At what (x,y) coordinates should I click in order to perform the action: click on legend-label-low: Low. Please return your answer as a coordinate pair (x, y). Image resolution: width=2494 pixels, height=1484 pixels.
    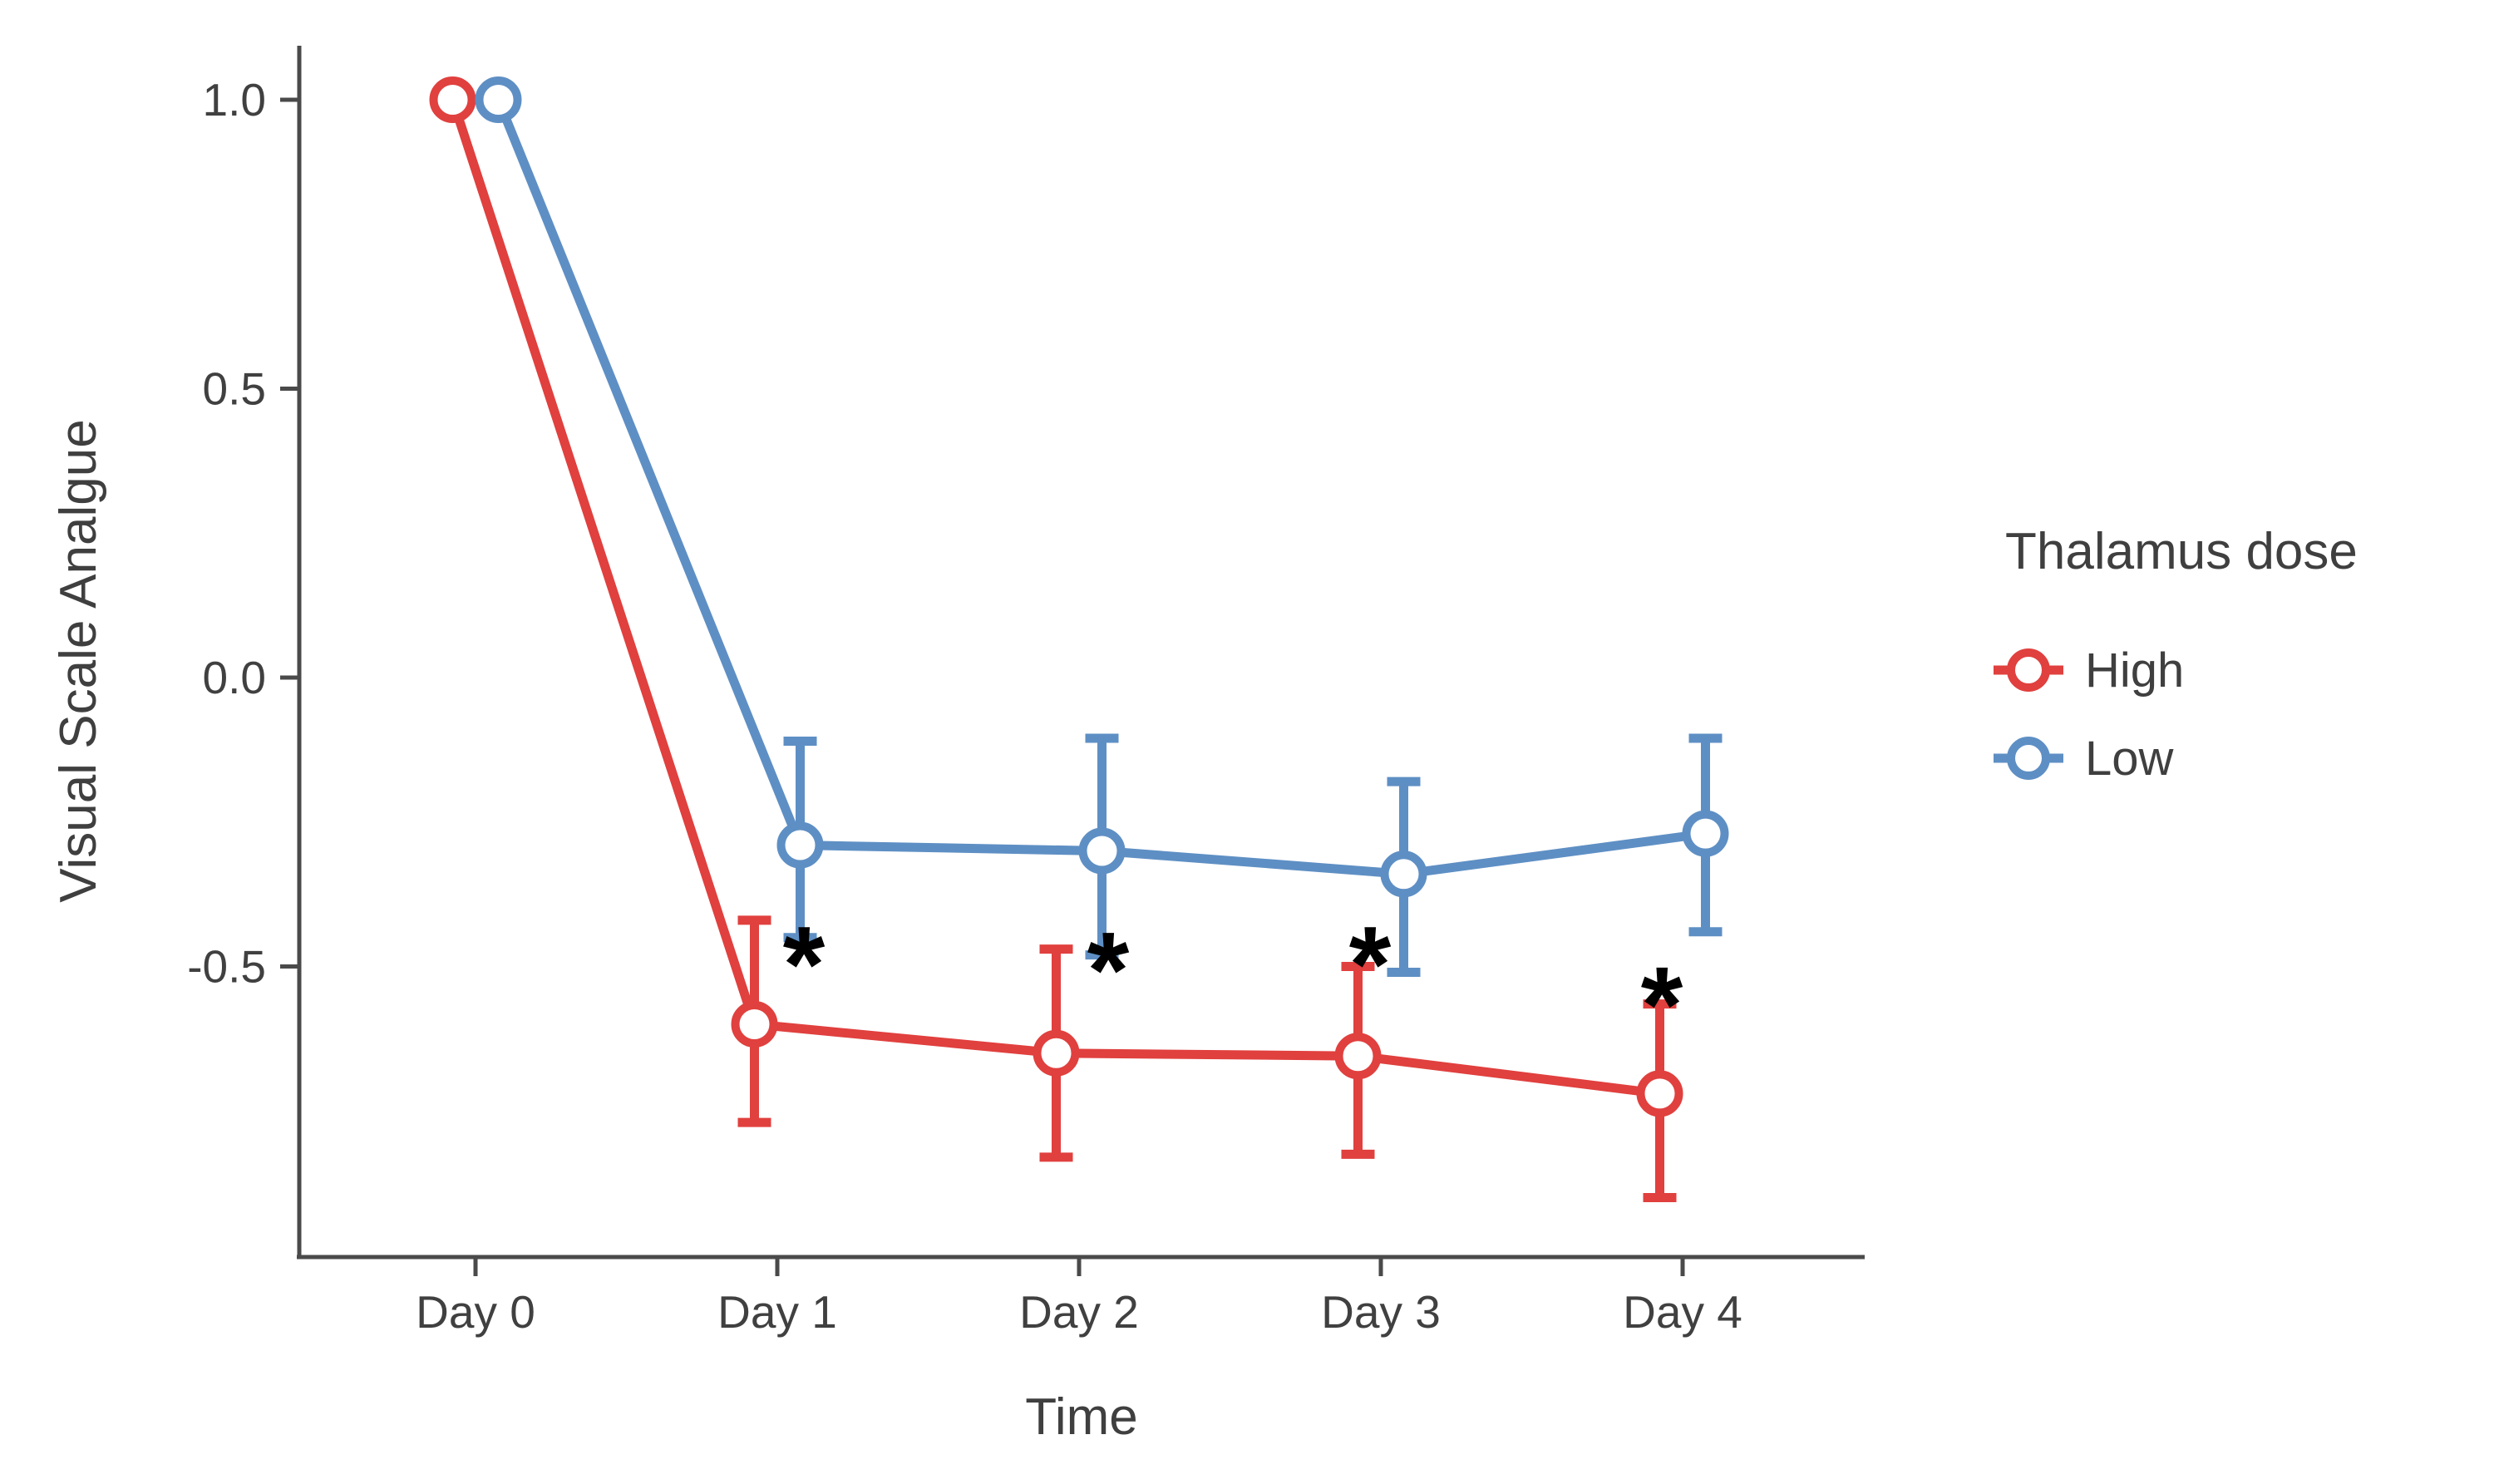
    Looking at the image, I should click on (2130, 759).